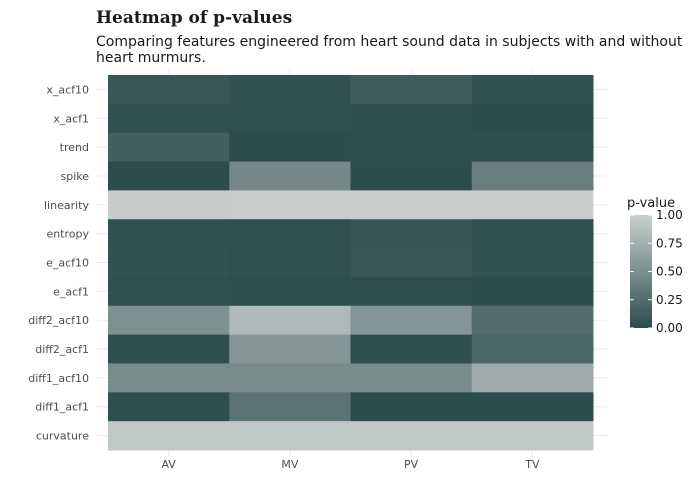 The width and height of the screenshot is (700, 500). Describe the element at coordinates (62, 407) in the screenshot. I see `y-tick-label: diff1_acf1` at that location.